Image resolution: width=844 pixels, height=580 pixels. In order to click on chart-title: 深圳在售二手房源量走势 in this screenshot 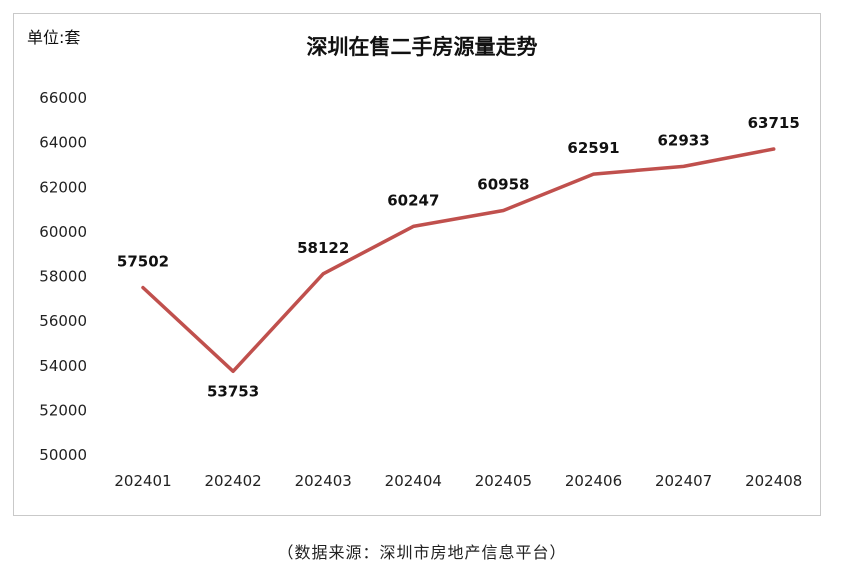, I will do `click(422, 47)`.